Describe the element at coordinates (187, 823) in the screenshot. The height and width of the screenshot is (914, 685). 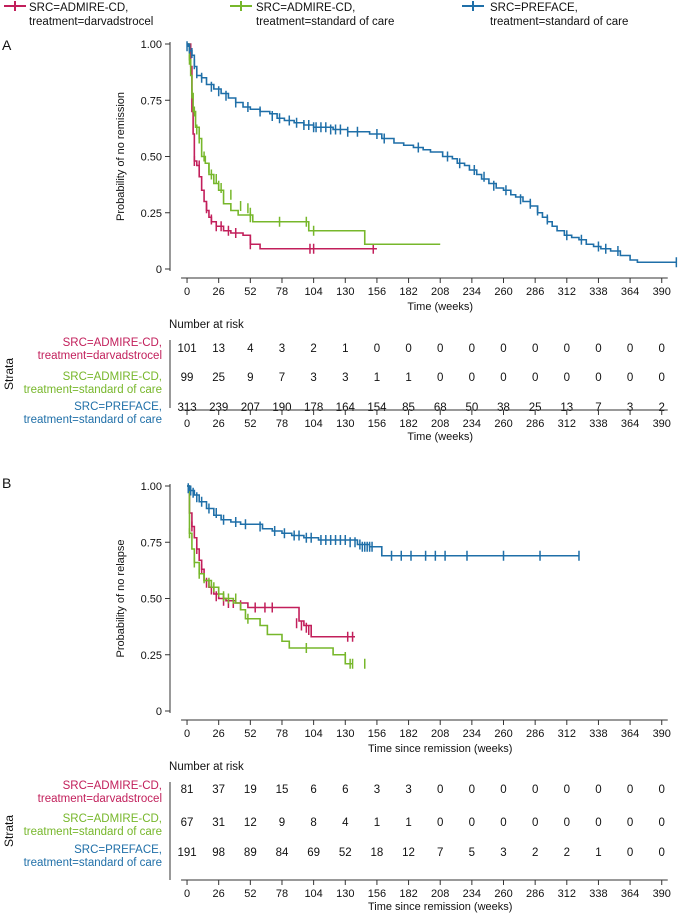
I see `risk-count: 67` at that location.